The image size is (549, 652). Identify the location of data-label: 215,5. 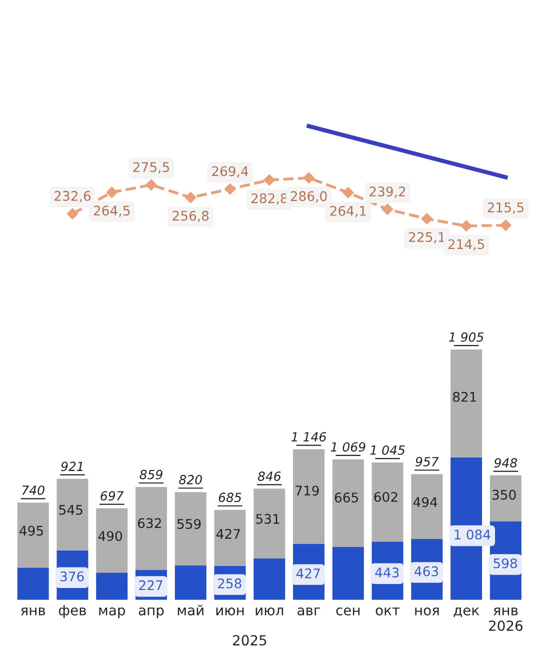
(506, 208).